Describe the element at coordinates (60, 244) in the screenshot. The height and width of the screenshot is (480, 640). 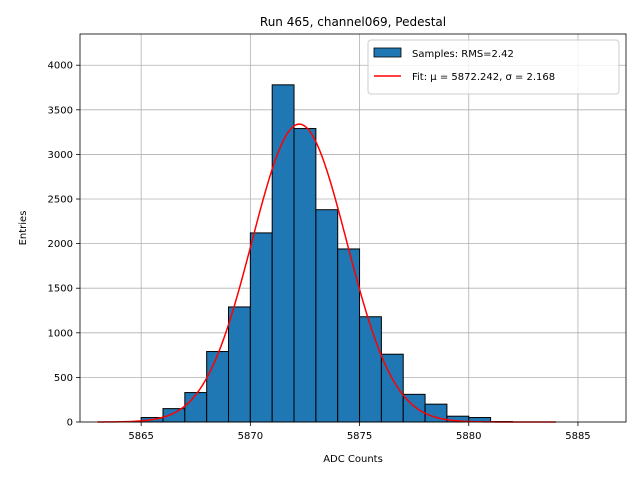
I see `y-tick-label: 2000` at that location.